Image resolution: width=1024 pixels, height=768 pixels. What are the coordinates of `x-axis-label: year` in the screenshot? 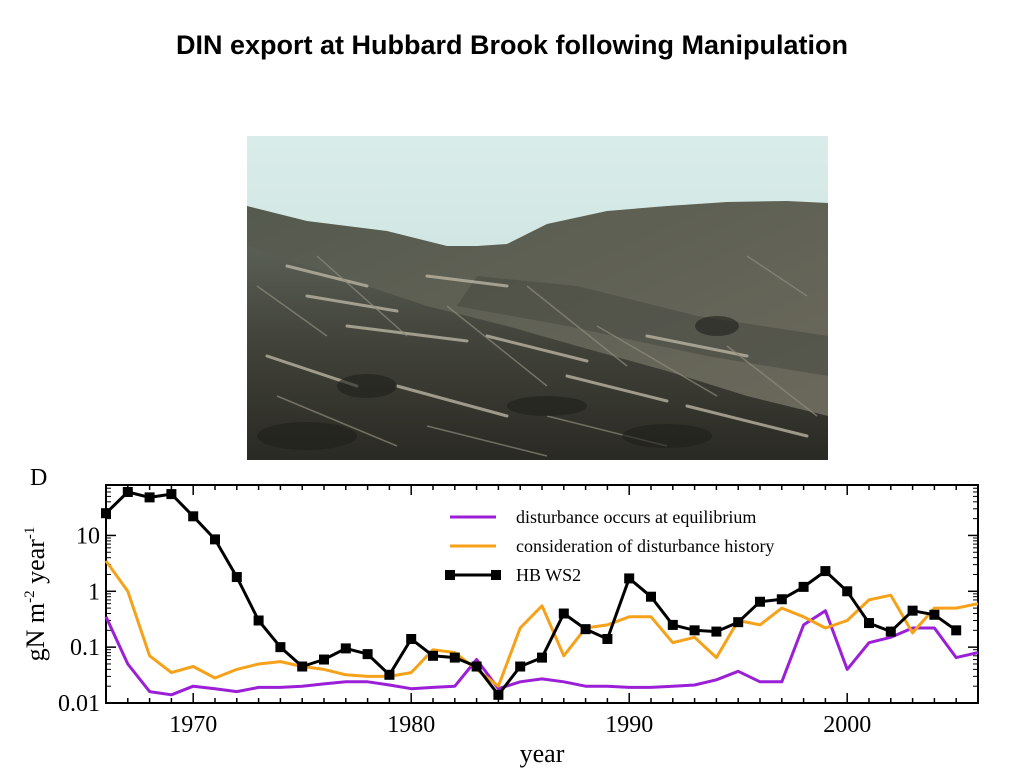 It's located at (542, 753).